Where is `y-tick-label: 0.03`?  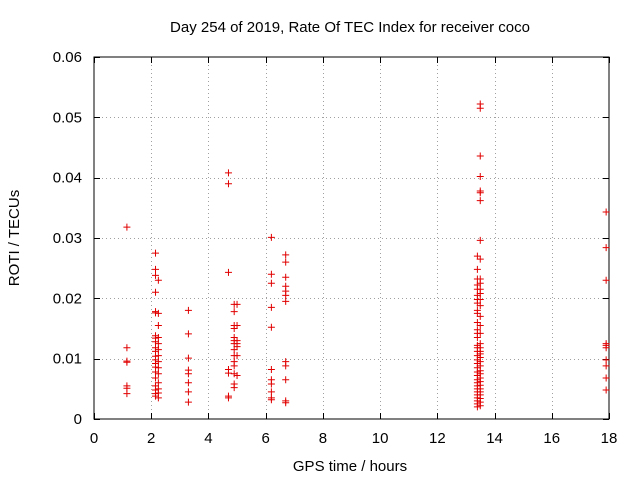 y-tick-label: 0.03 is located at coordinates (67, 238).